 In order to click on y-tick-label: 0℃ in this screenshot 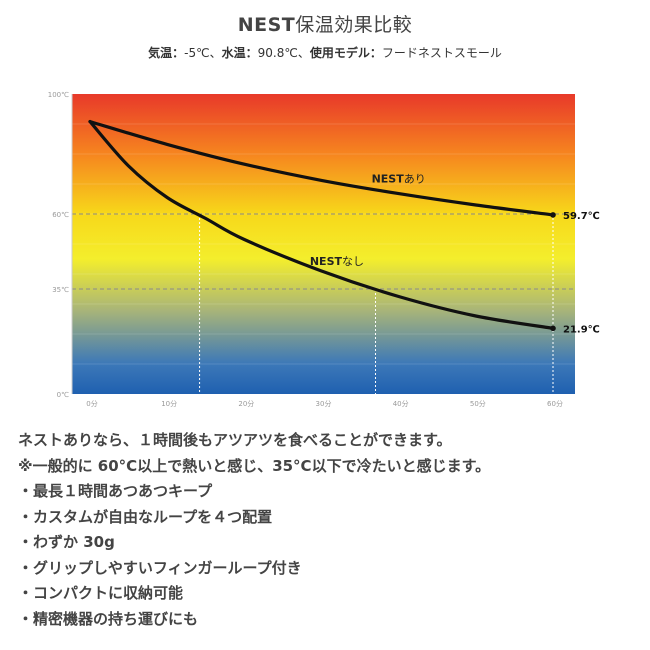, I will do `click(63, 395)`.